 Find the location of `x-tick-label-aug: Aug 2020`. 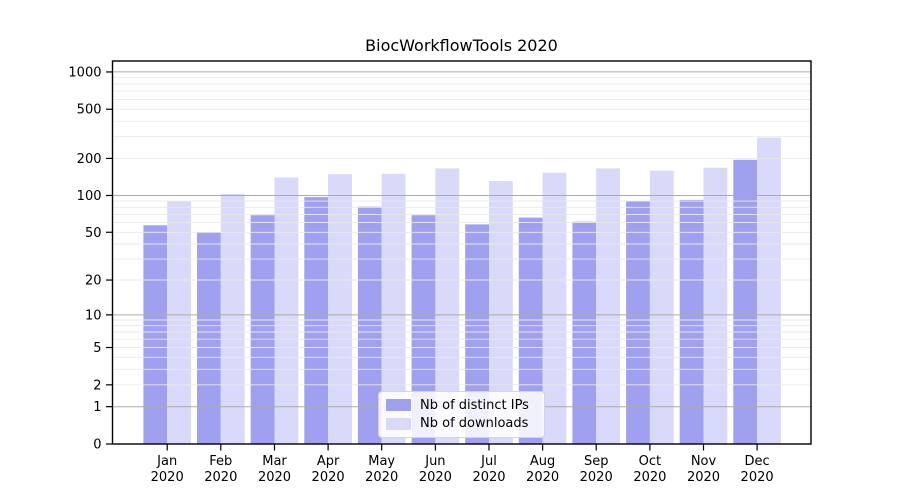

x-tick-label-aug: Aug 2020 is located at coordinates (542, 469).